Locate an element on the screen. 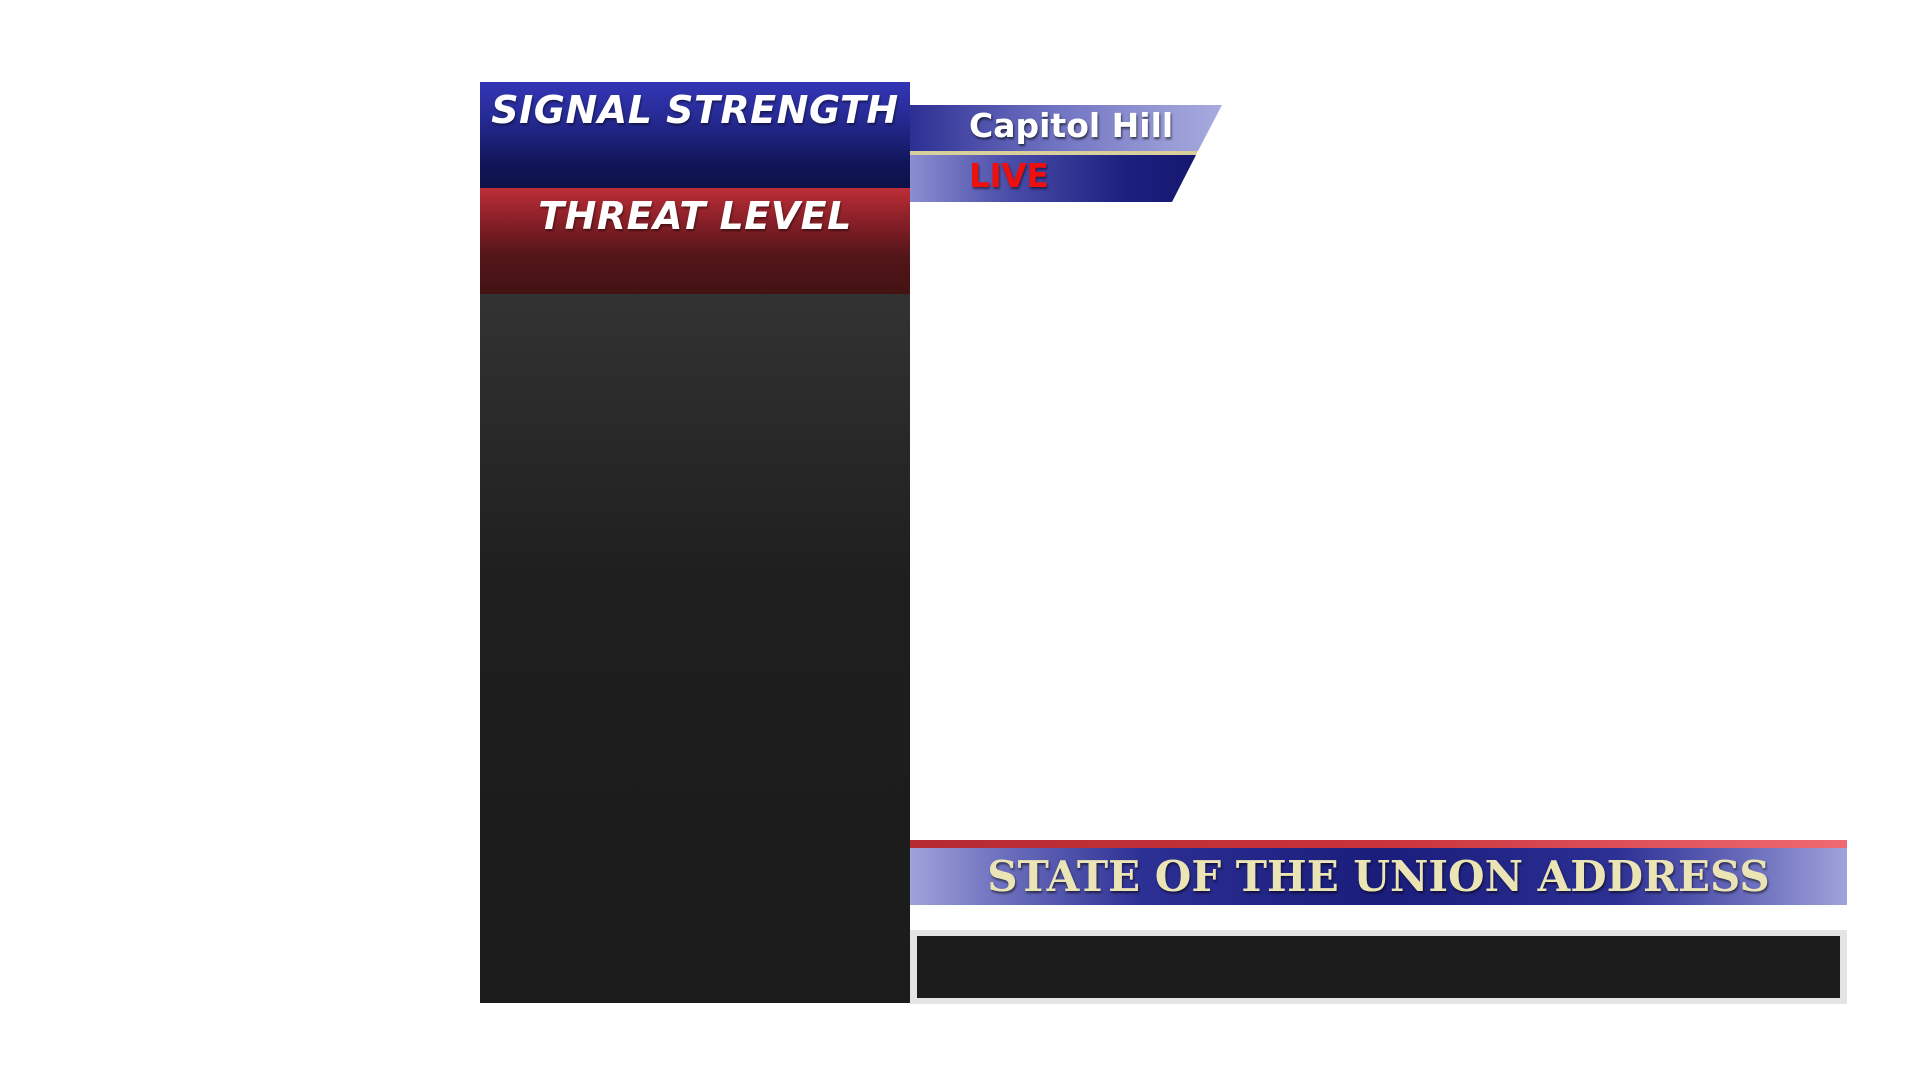  ticker-area is located at coordinates (1378, 967).